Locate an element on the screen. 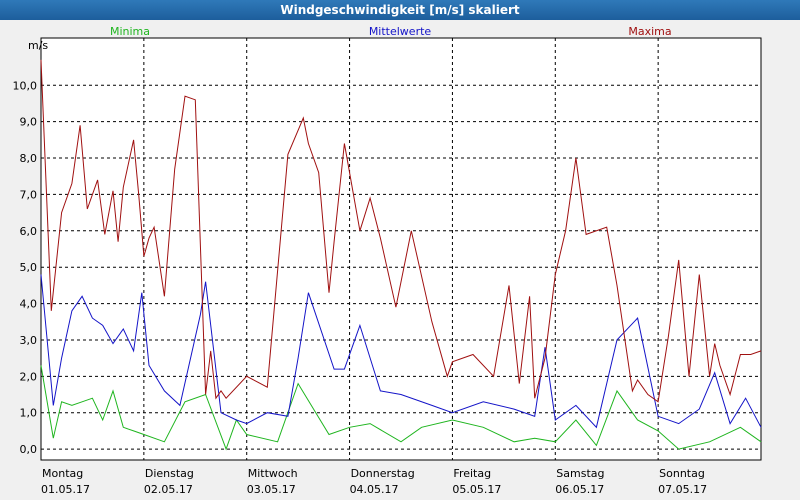  y-tick-label: 8,0 is located at coordinates (29, 158).